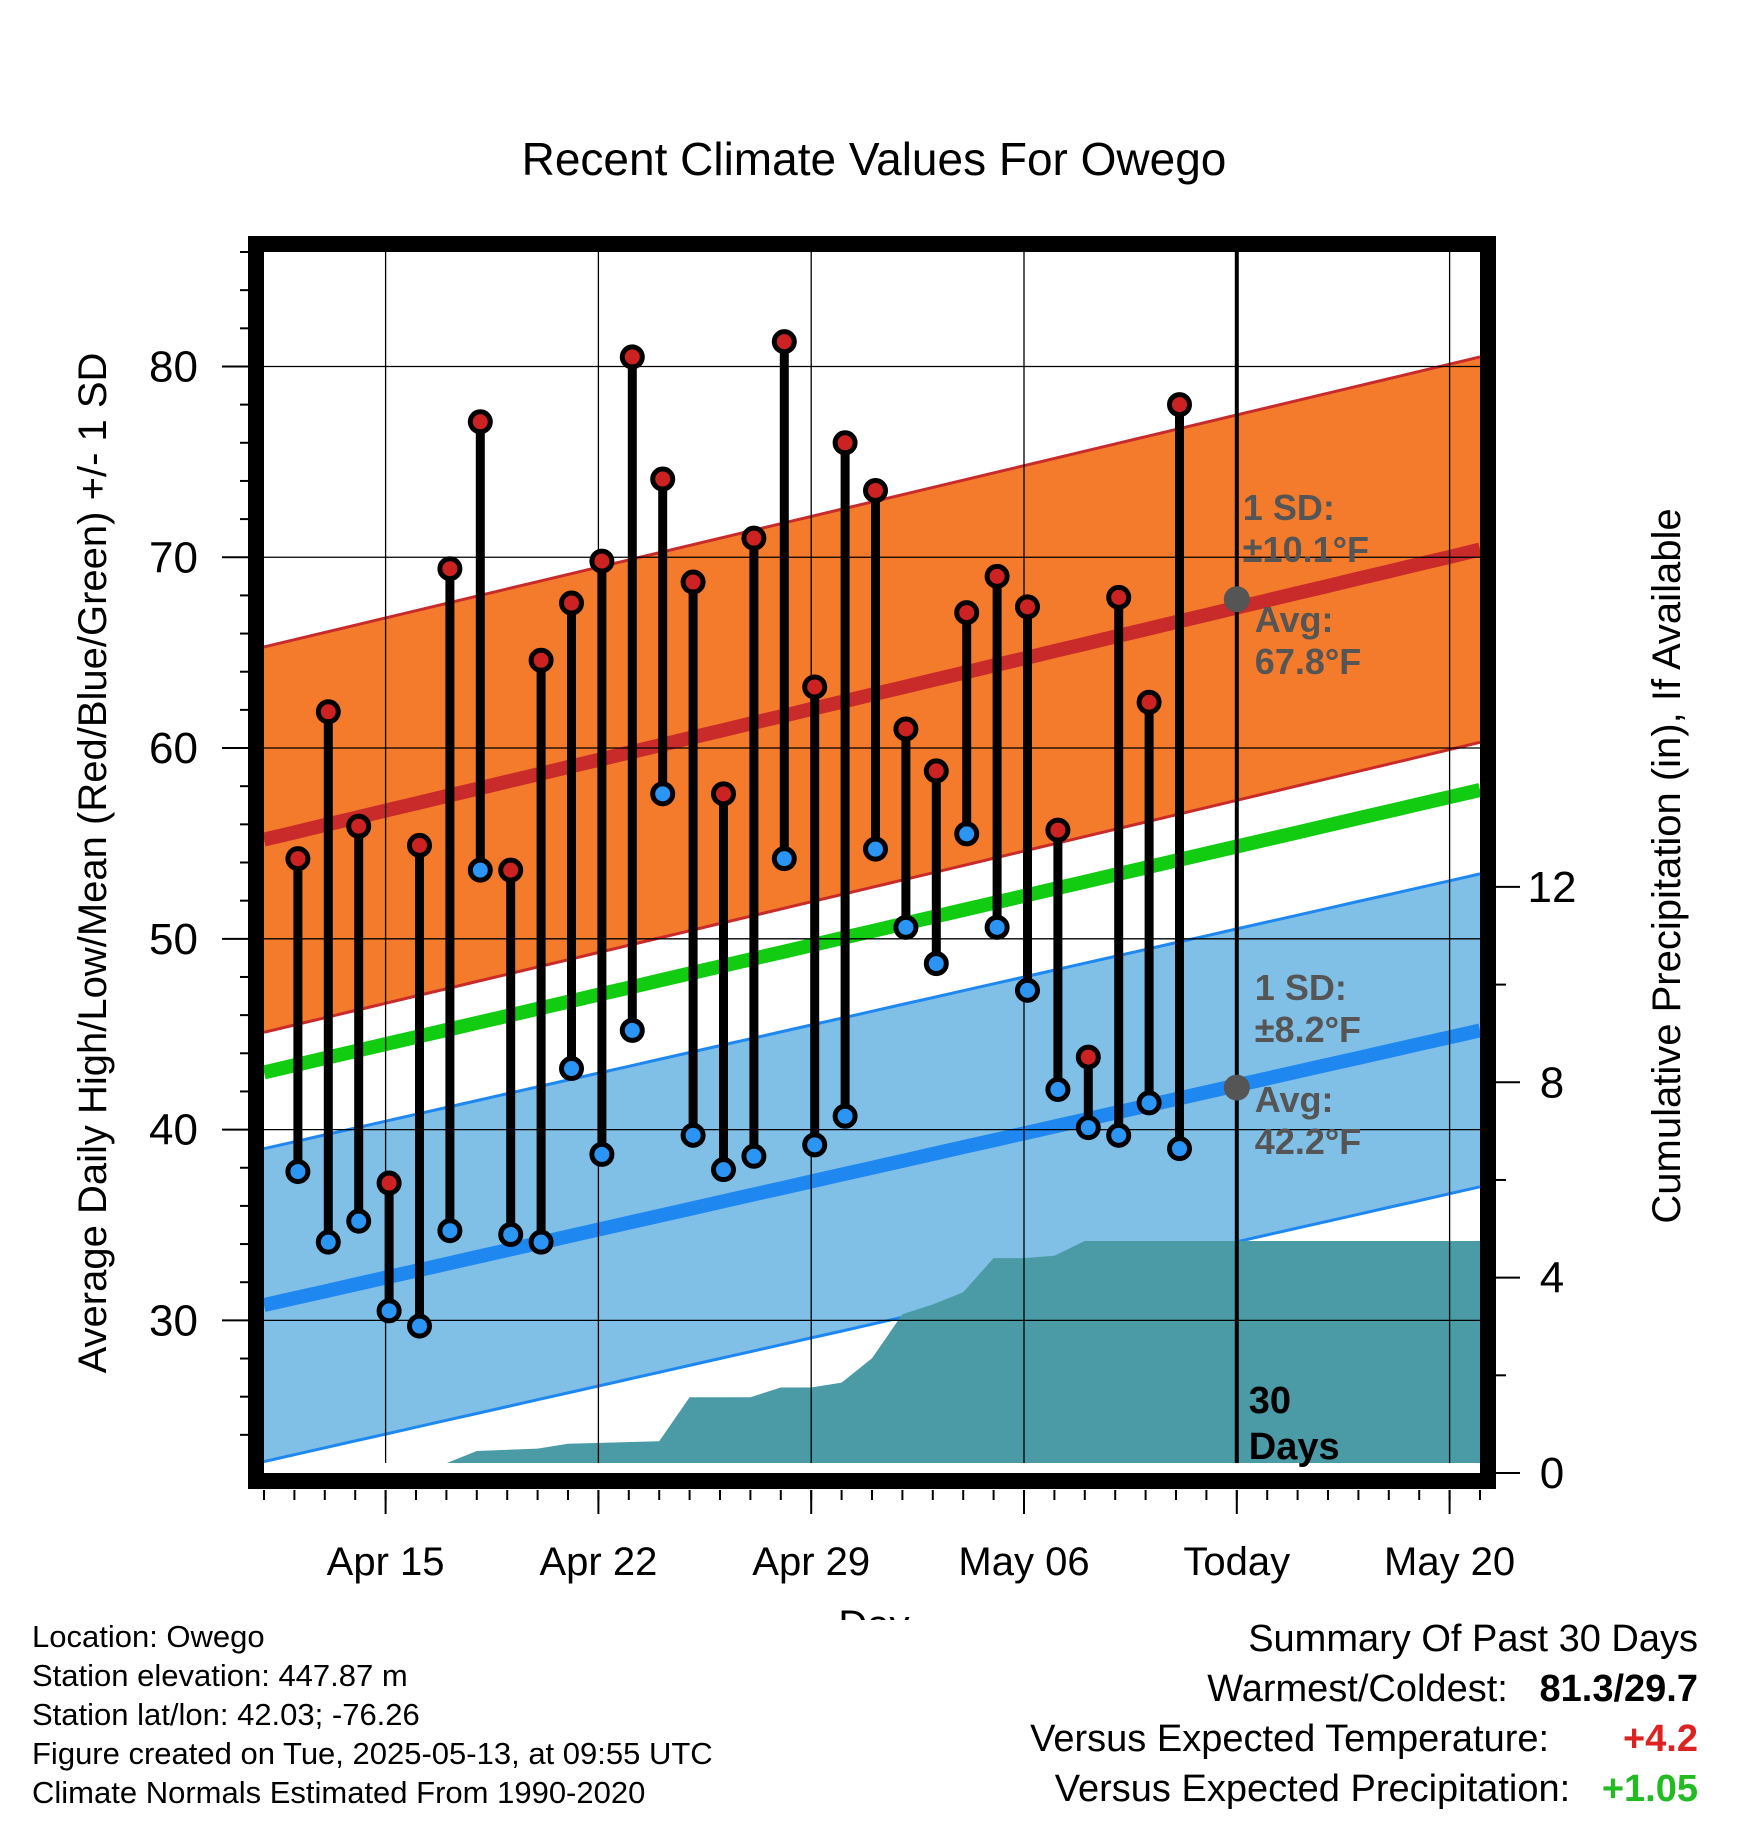 The width and height of the screenshot is (1748, 1828). Describe the element at coordinates (872, 1167) in the screenshot. I see `low-normal-line` at that location.